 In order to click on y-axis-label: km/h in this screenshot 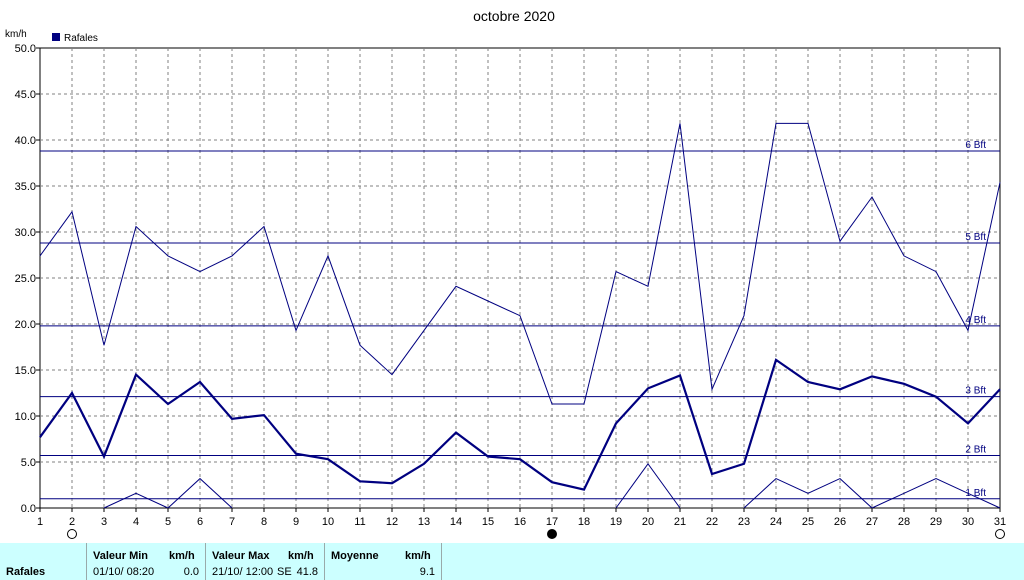, I will do `click(16, 34)`.